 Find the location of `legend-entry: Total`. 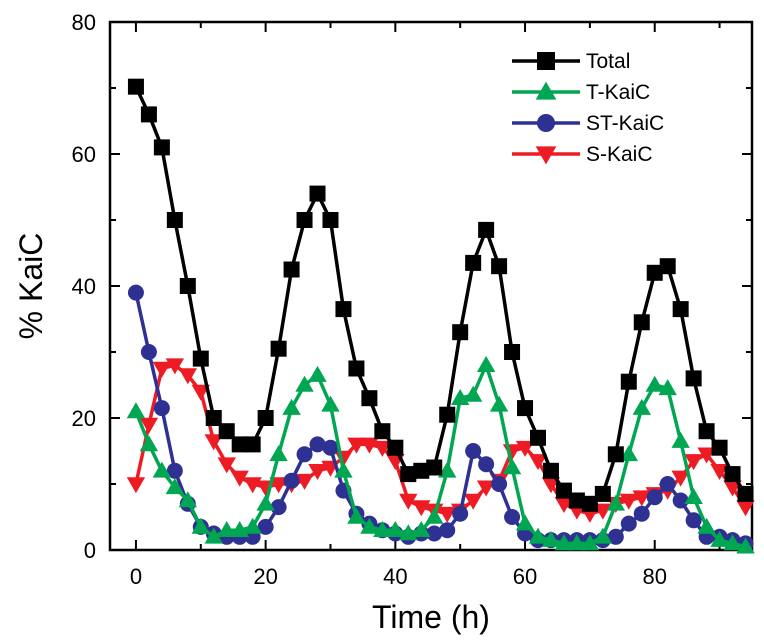

legend-entry: Total is located at coordinates (571, 61).